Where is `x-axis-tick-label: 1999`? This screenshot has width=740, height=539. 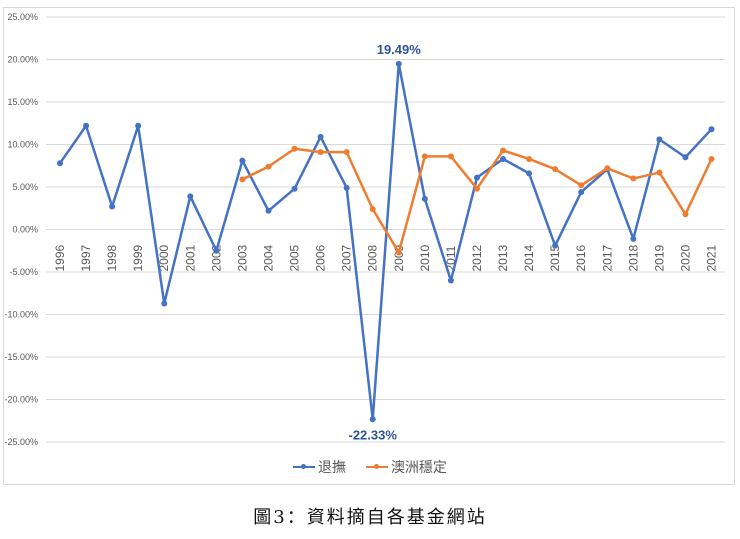 x-axis-tick-label: 1999 is located at coordinates (138, 257).